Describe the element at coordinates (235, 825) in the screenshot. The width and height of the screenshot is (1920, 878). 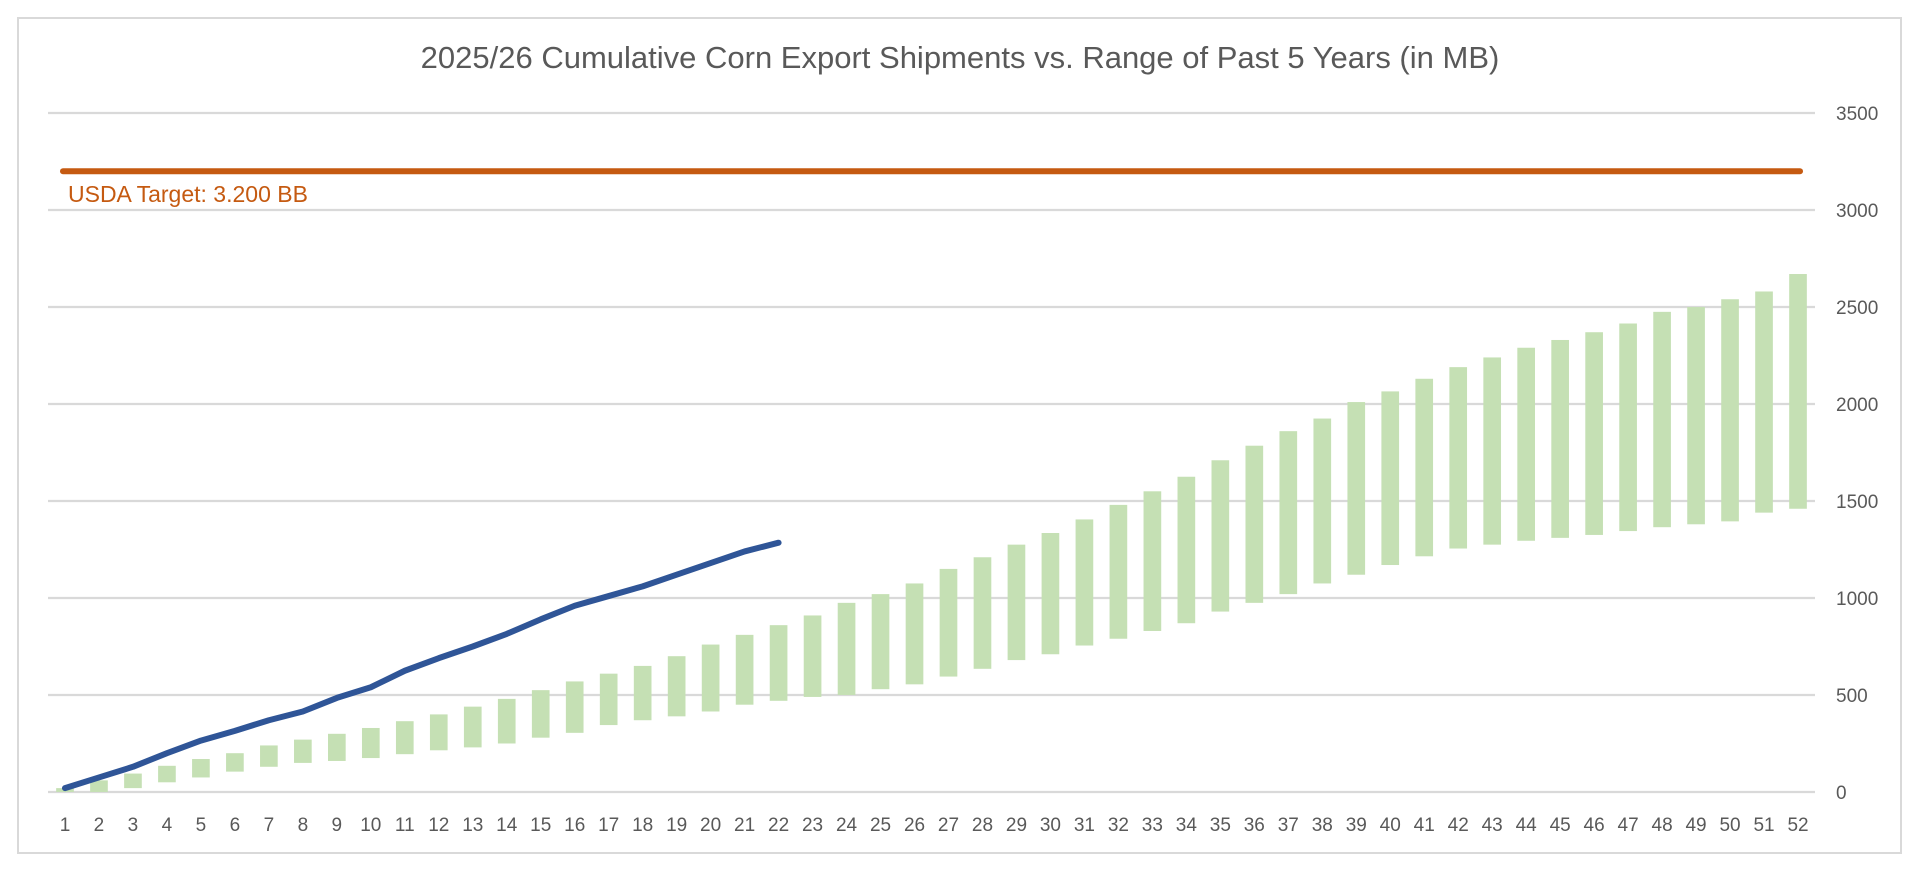
I see `x-tick-label: 6` at that location.